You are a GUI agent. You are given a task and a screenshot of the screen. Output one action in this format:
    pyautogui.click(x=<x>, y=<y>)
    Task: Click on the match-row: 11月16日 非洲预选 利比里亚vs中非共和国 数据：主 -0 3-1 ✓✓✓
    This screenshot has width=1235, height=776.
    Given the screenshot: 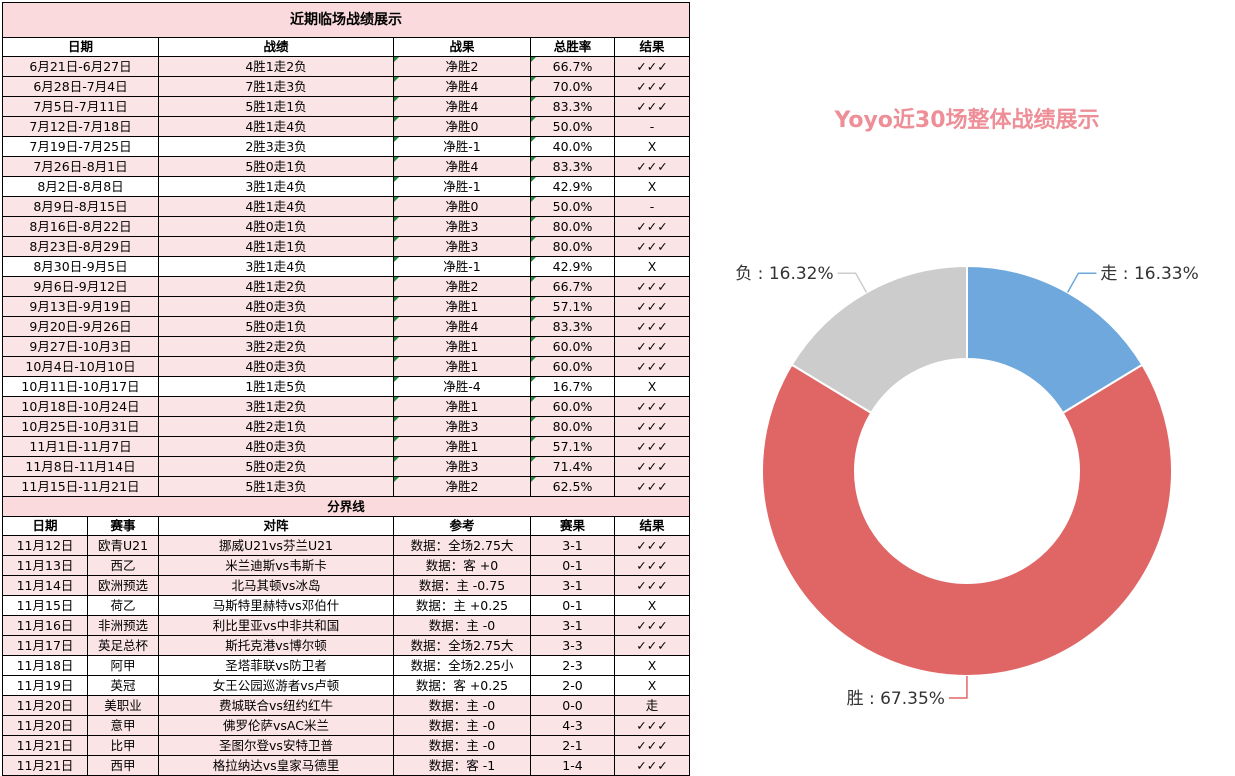 What is the action you would take?
    pyautogui.click(x=346, y=625)
    